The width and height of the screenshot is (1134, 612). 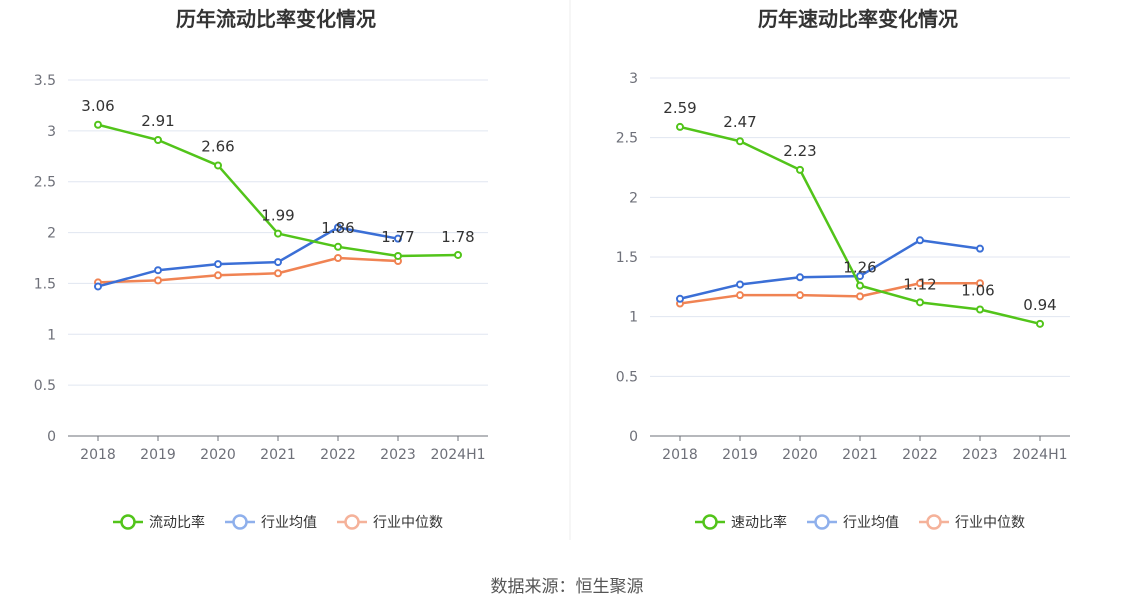 I want to click on legend-item: 速动比率, so click(x=741, y=522).